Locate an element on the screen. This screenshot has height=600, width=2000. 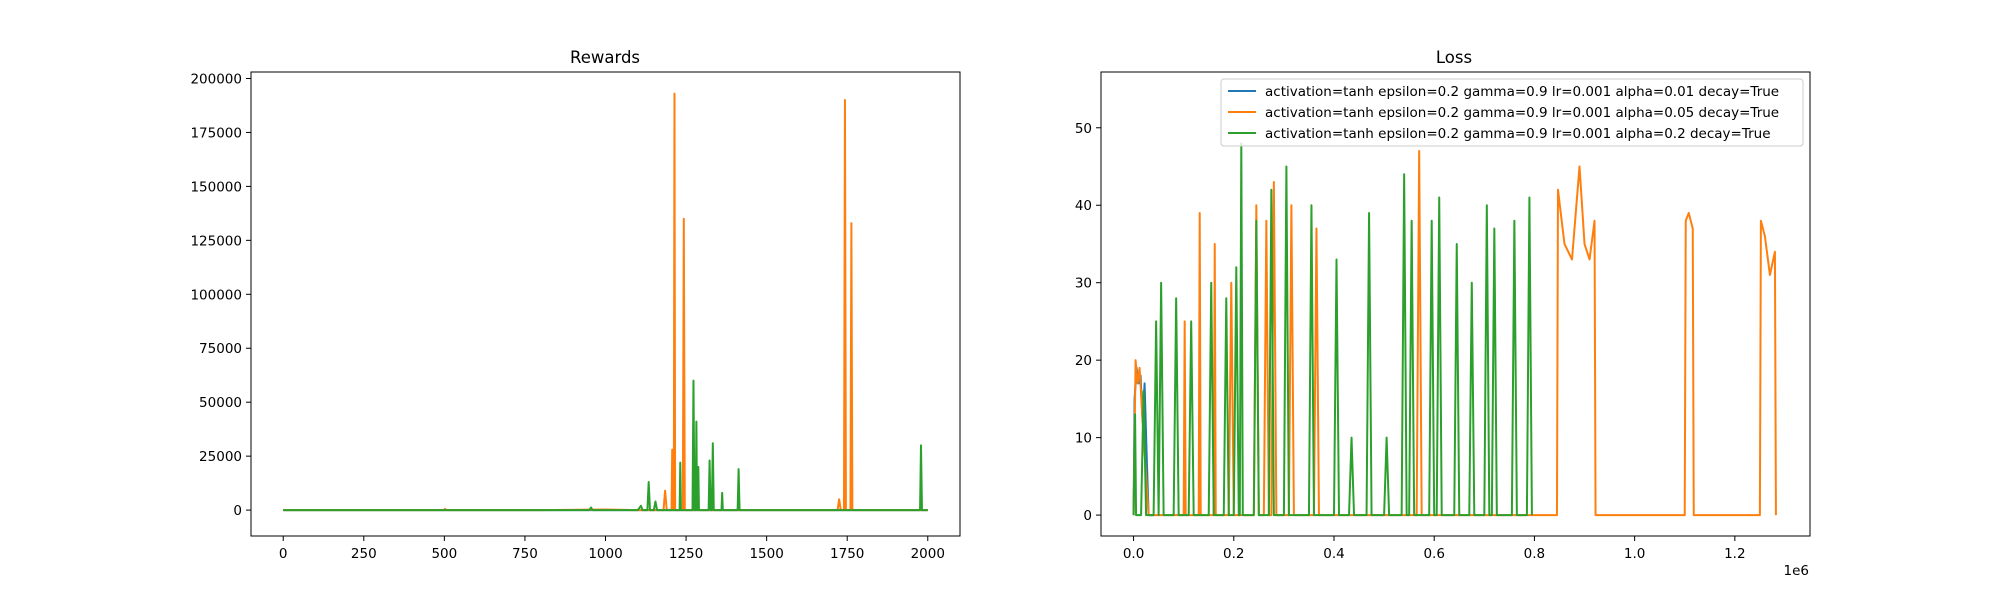
rewards-x-tick-label: 1750 is located at coordinates (847, 554).